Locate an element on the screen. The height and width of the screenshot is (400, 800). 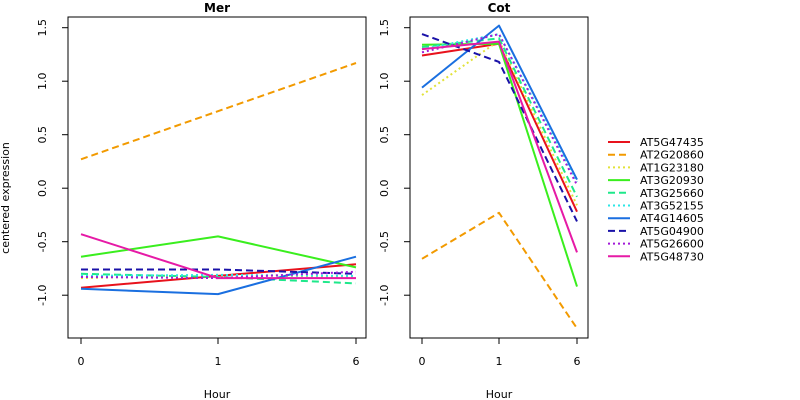
panel-title: Cot is located at coordinates (499, 8).